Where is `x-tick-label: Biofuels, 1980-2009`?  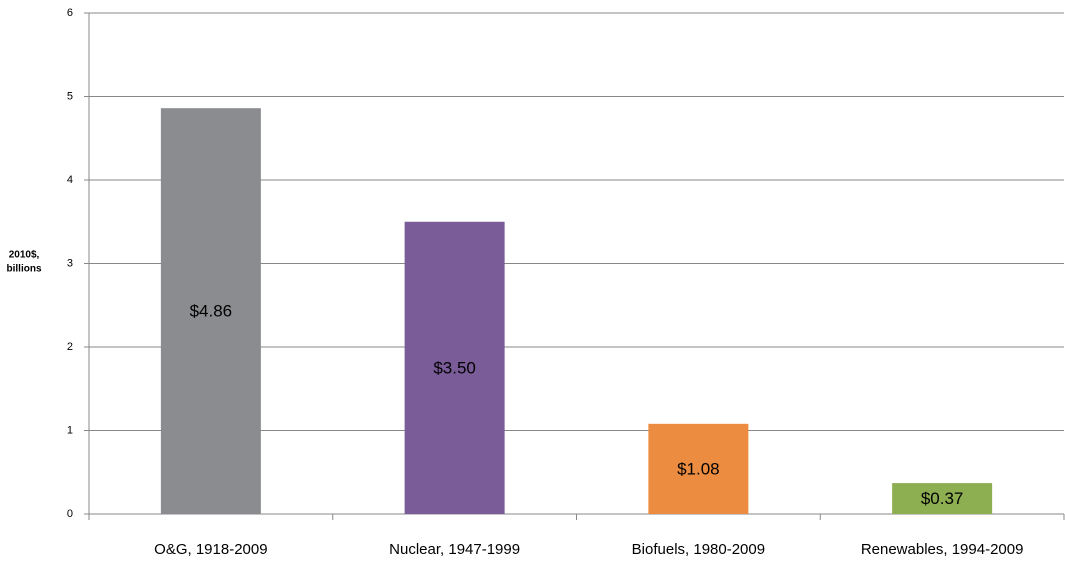 x-tick-label: Biofuels, 1980-2009 is located at coordinates (698, 549).